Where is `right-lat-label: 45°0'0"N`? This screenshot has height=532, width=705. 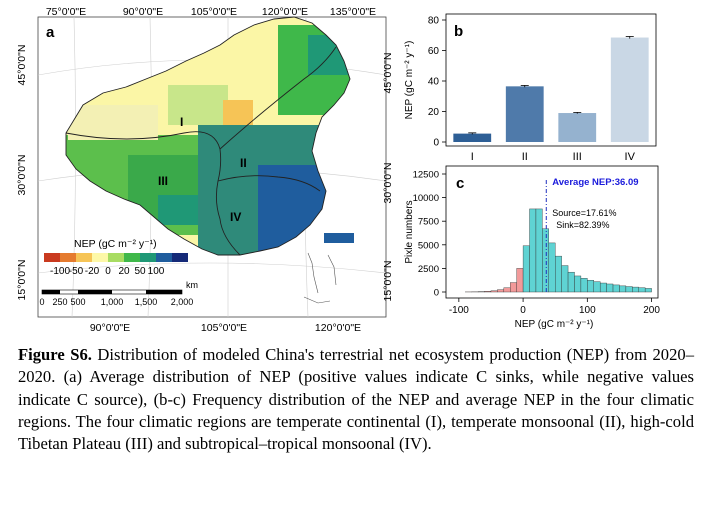
right-lat-label: 45°0'0"N is located at coordinates (388, 73).